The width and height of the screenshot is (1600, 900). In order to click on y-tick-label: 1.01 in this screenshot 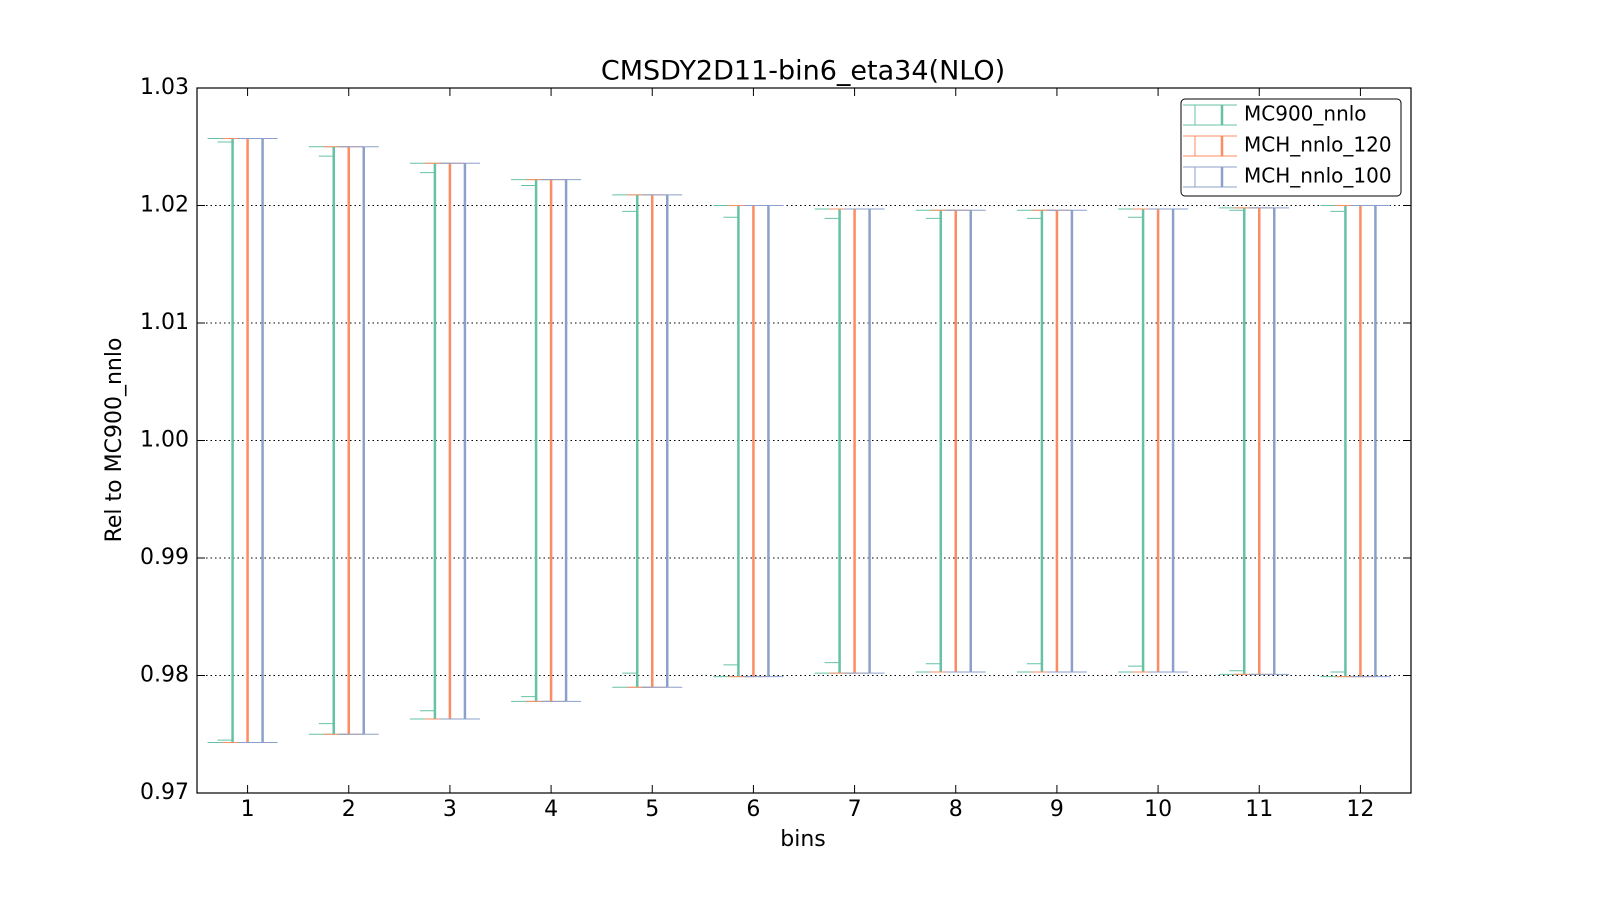, I will do `click(164, 322)`.